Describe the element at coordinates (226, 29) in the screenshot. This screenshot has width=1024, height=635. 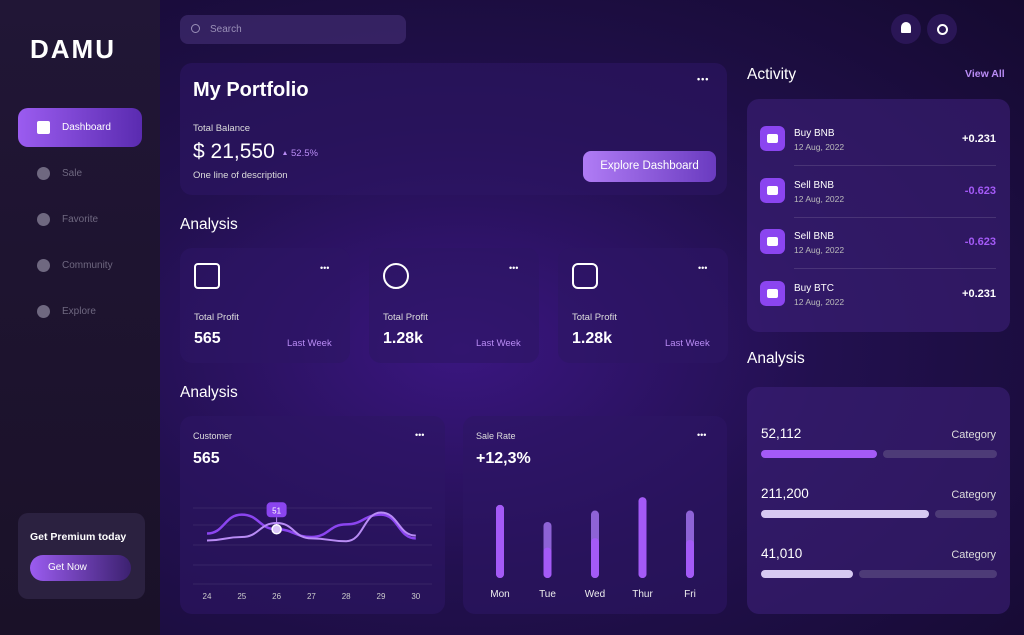
I see `search-placeholder: Search` at that location.